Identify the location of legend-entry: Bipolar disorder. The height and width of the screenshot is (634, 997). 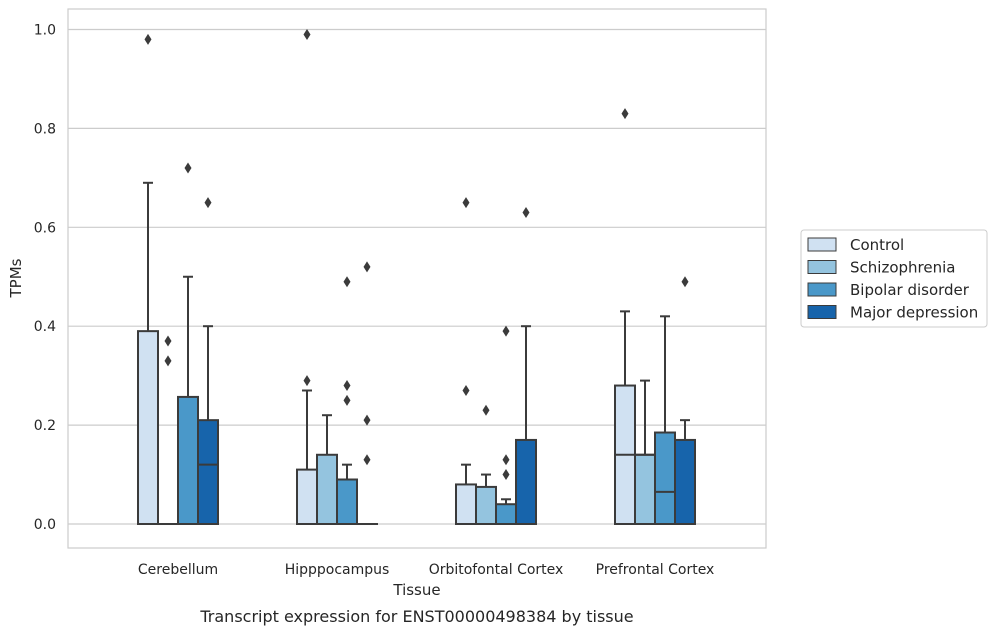
(888, 290).